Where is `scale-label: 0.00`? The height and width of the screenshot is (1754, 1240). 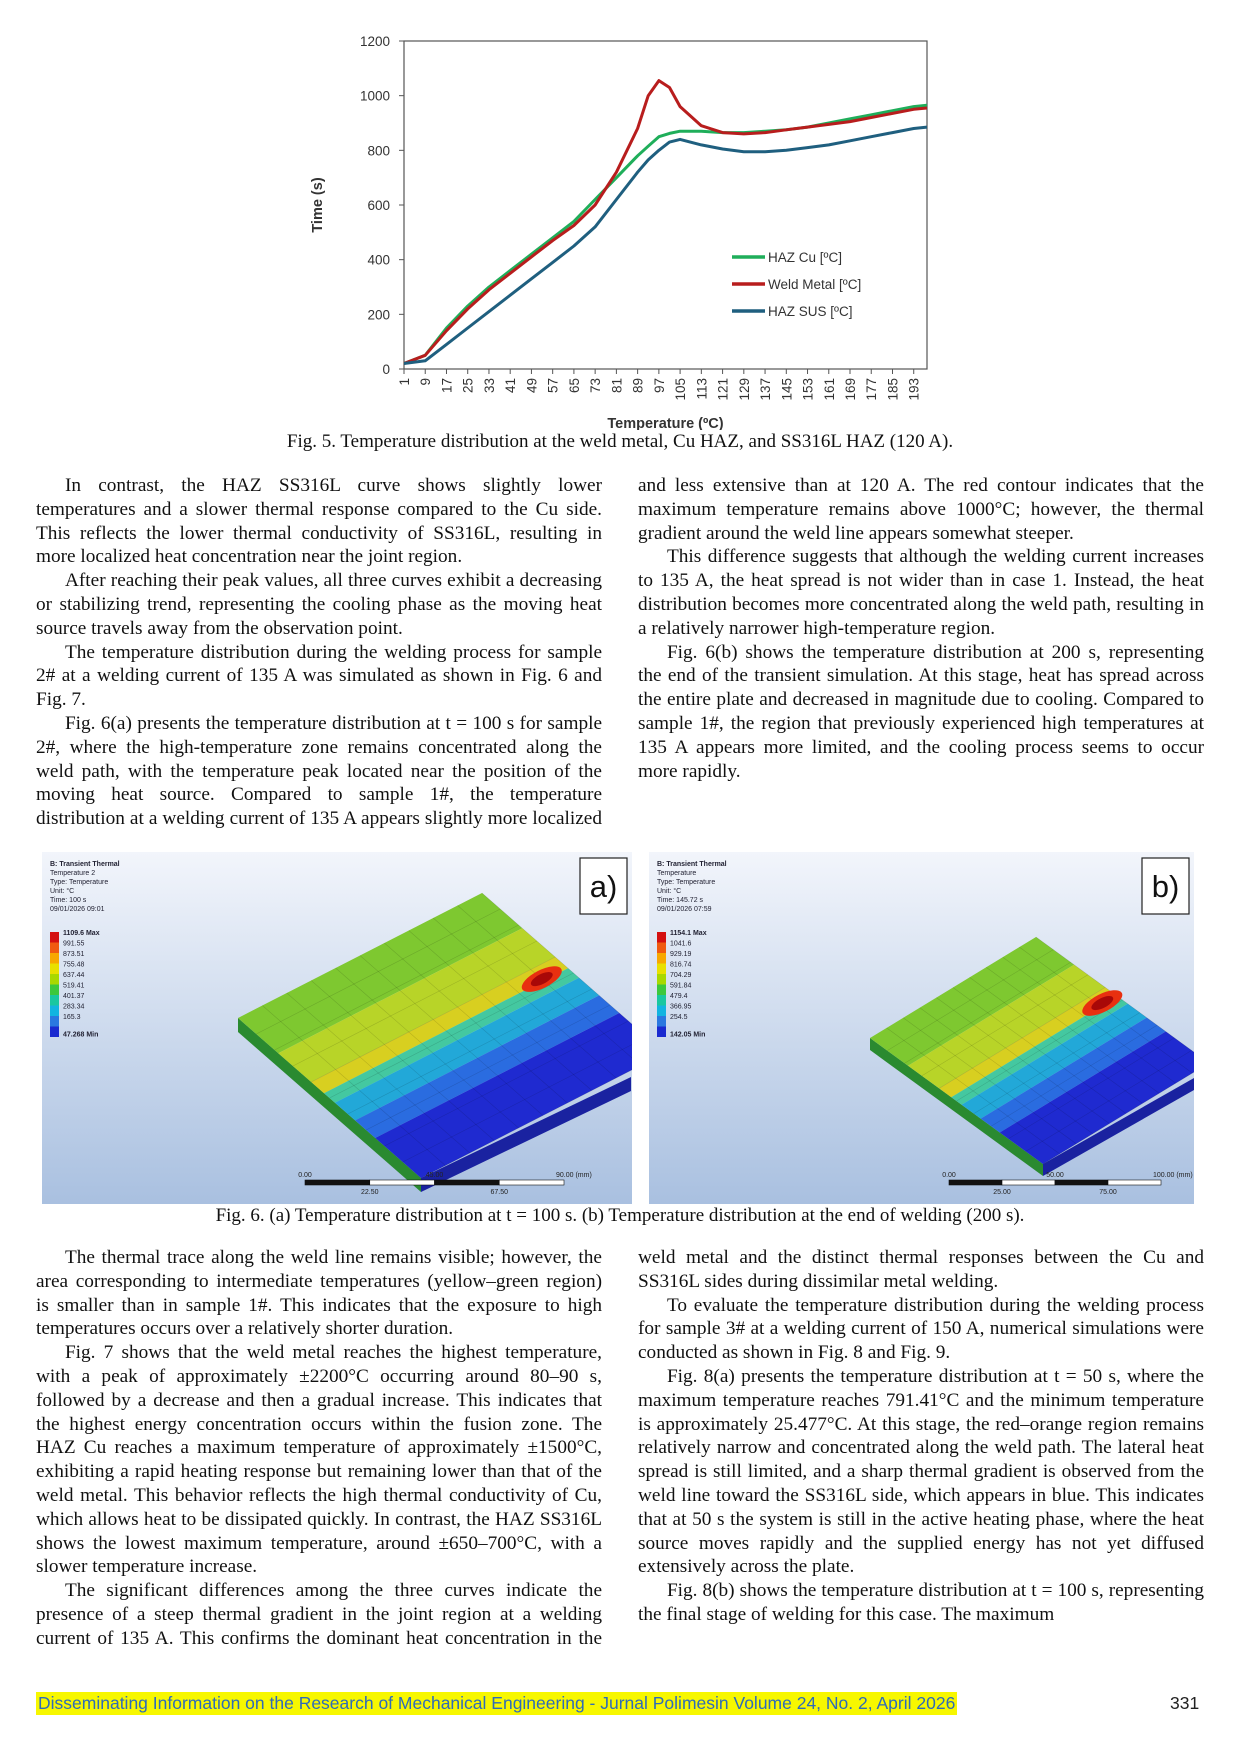 scale-label: 0.00 is located at coordinates (305, 1175).